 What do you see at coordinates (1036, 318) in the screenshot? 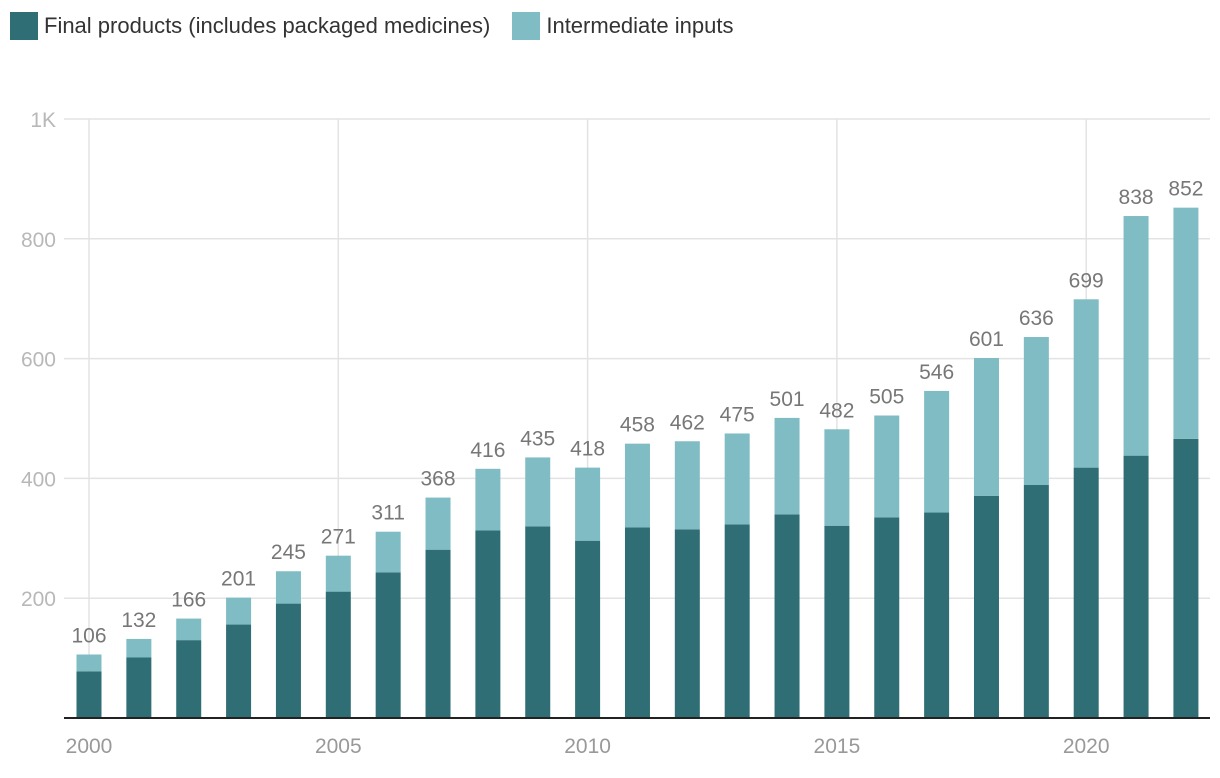
I see `bar-total-label: 636` at bounding box center [1036, 318].